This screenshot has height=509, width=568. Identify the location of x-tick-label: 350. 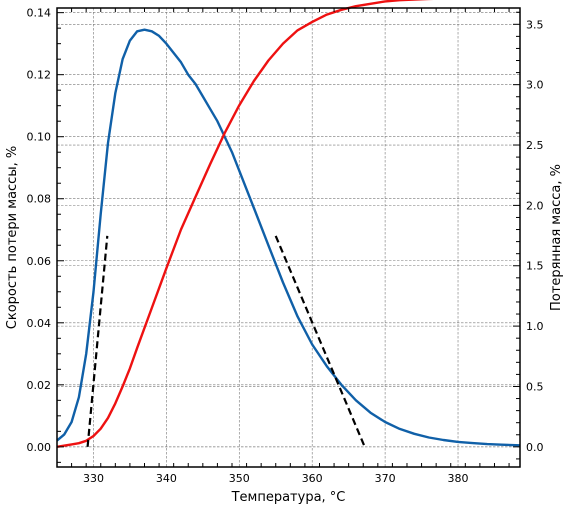
(239, 478).